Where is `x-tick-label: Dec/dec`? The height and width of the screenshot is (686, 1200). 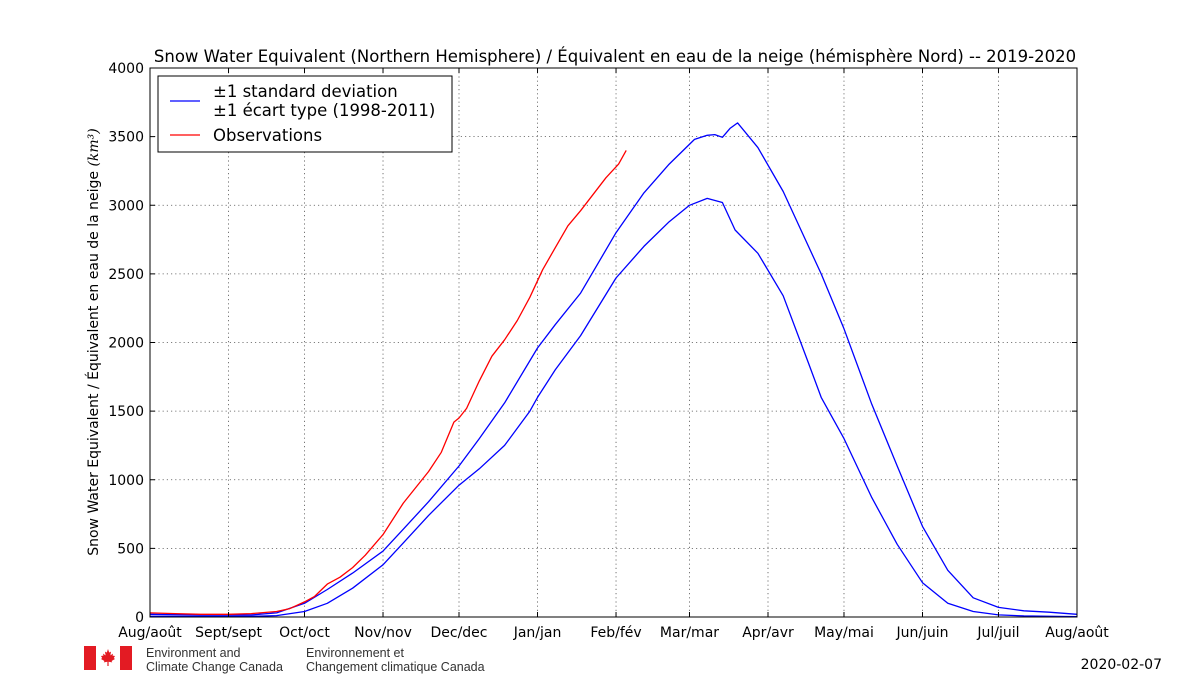
x-tick-label: Dec/dec is located at coordinates (458, 632).